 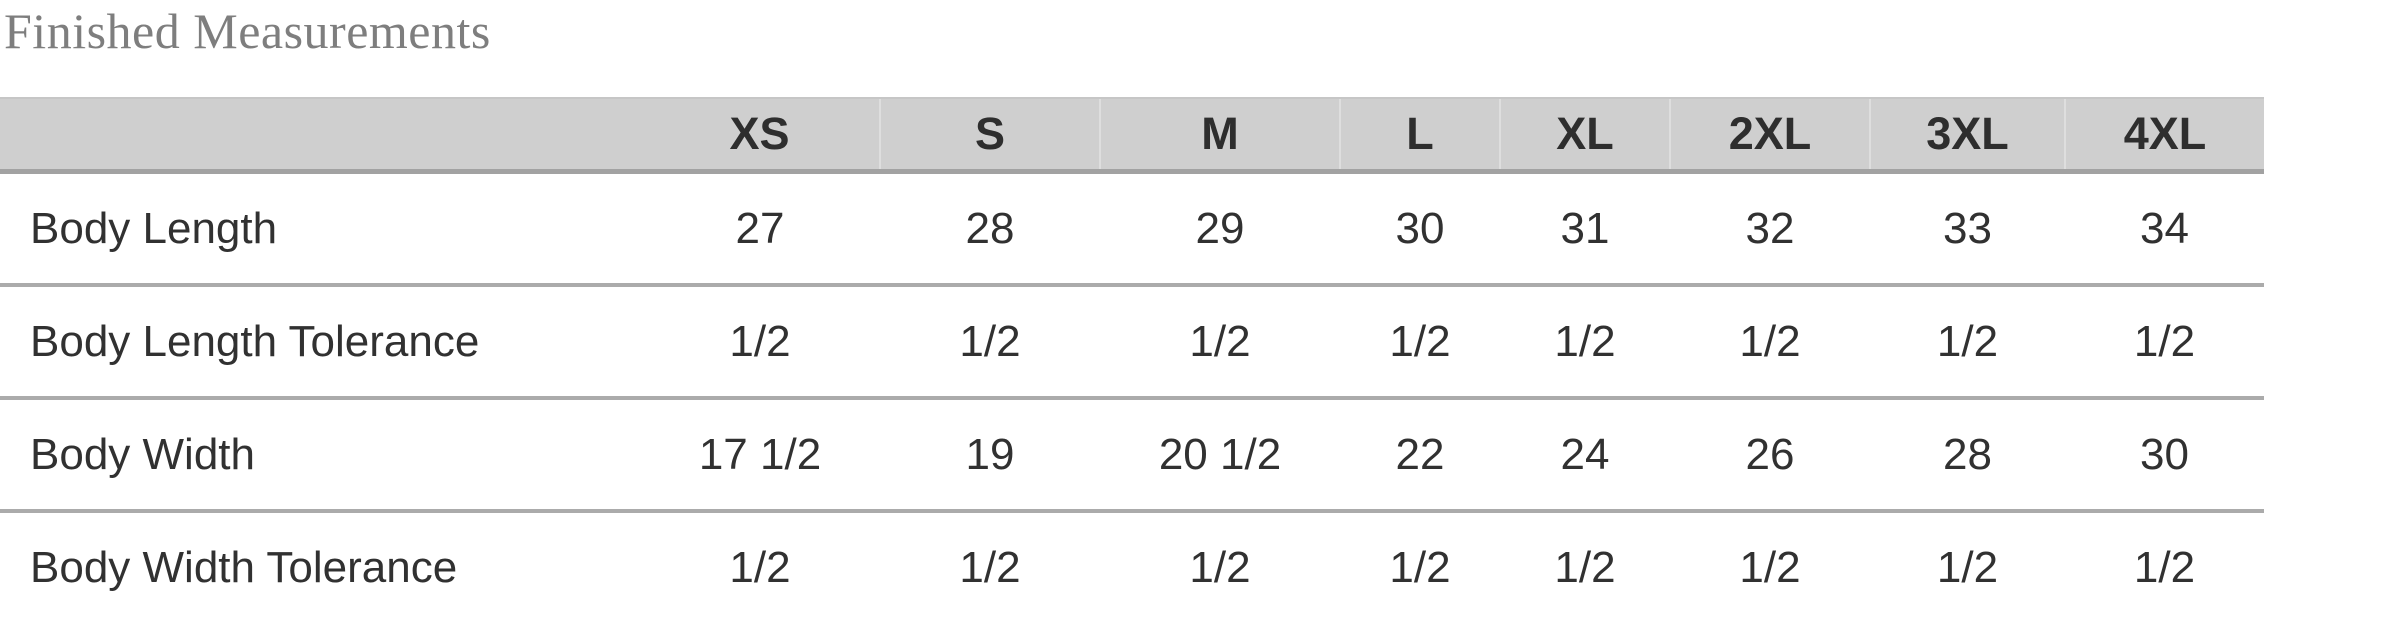 I want to click on row-label: Body Width Tolerance, so click(x=320, y=566).